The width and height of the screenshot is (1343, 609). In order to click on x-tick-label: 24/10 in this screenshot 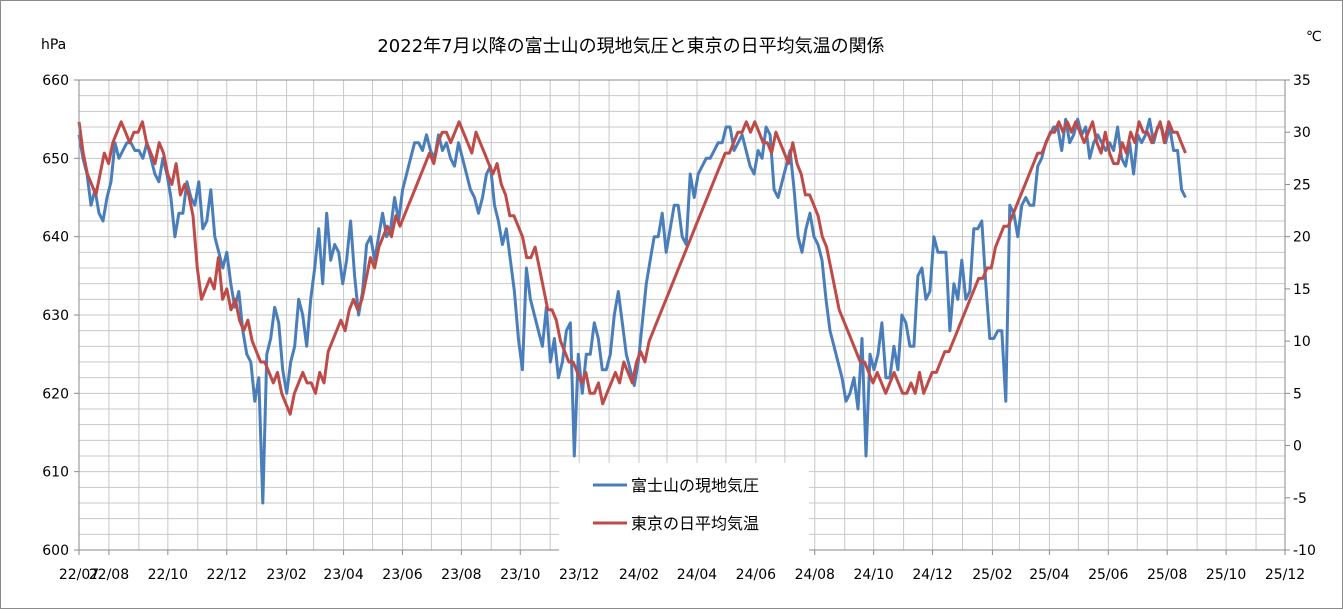, I will do `click(873, 575)`.